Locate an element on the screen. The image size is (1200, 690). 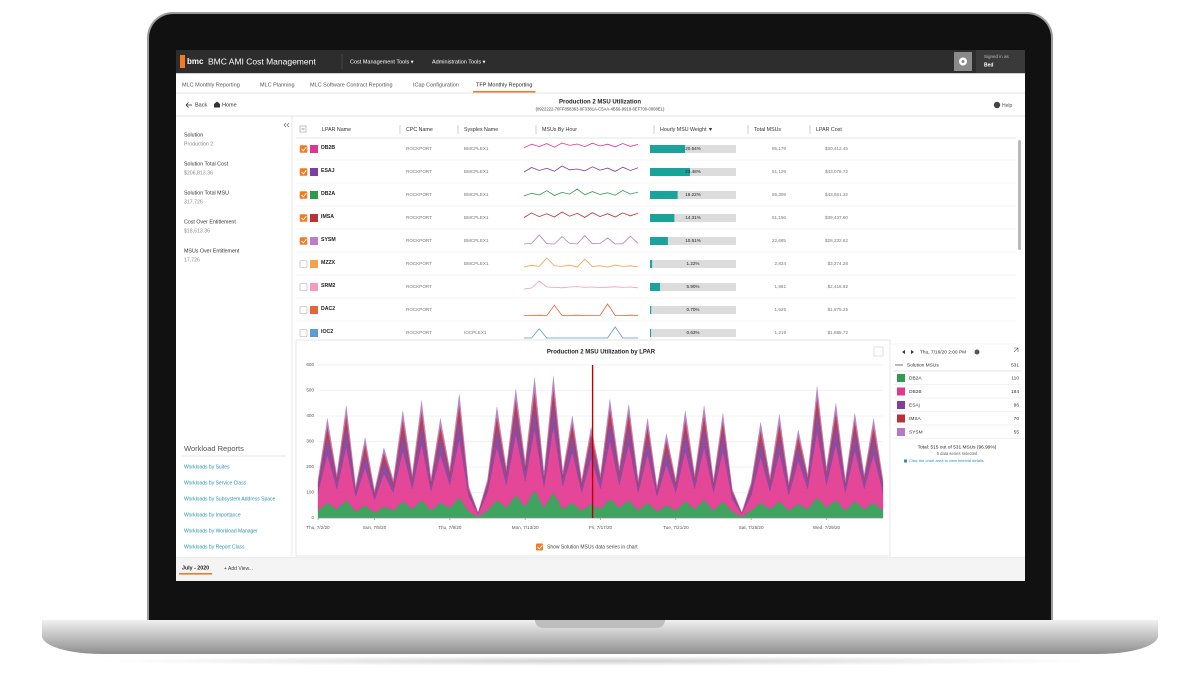
logo-icon is located at coordinates (182, 61).